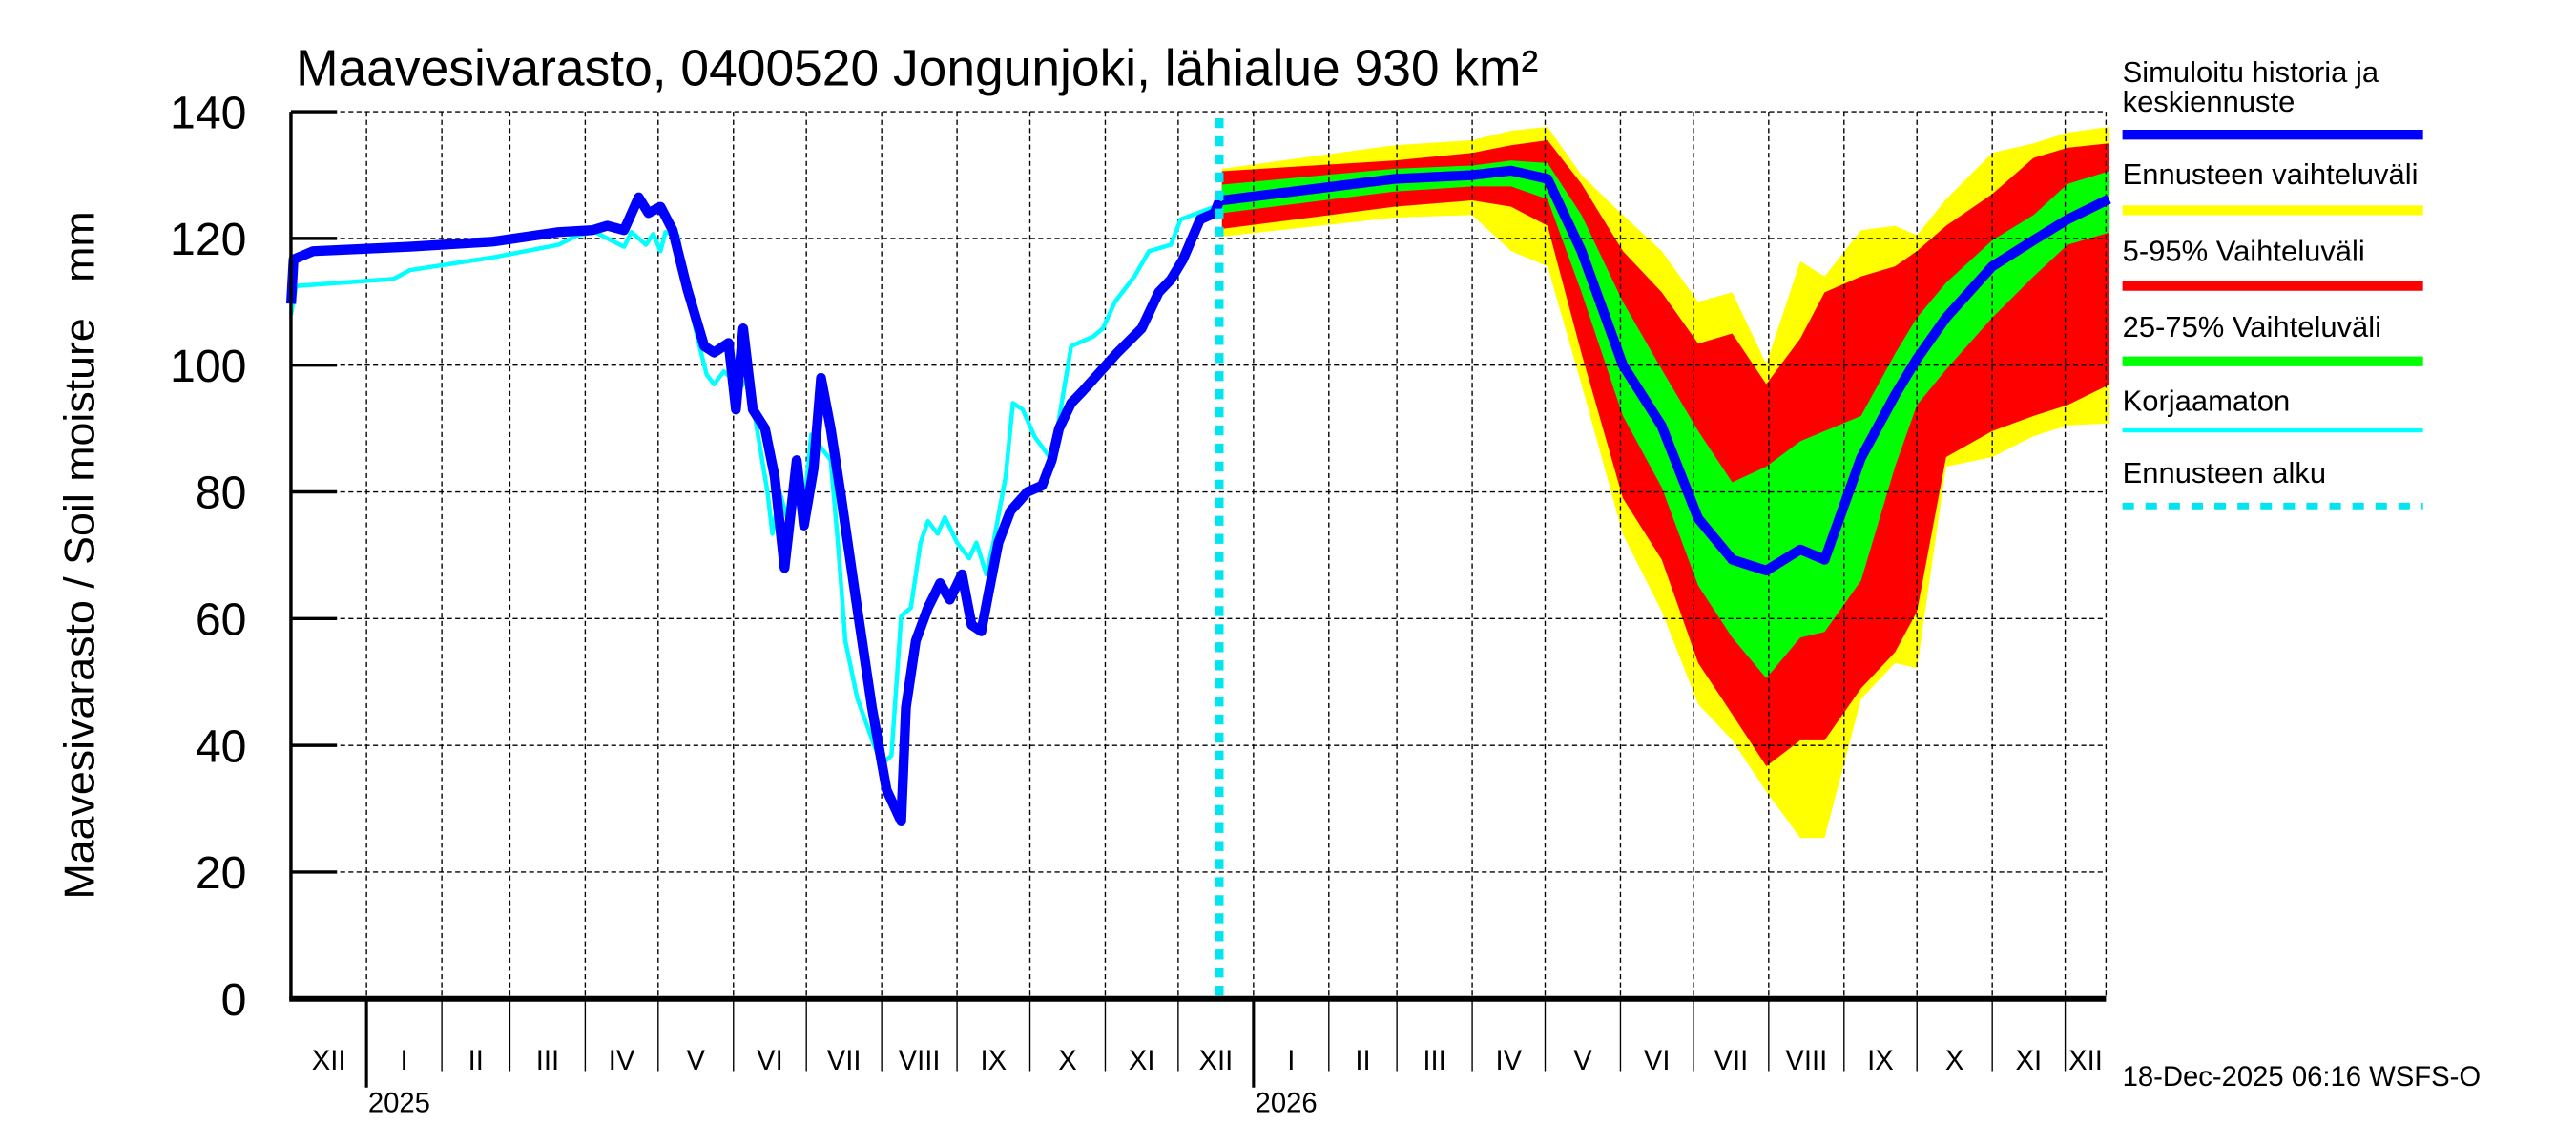  I want to click on legend-label-simulated: Simuloitu historia ja, so click(2251, 72).